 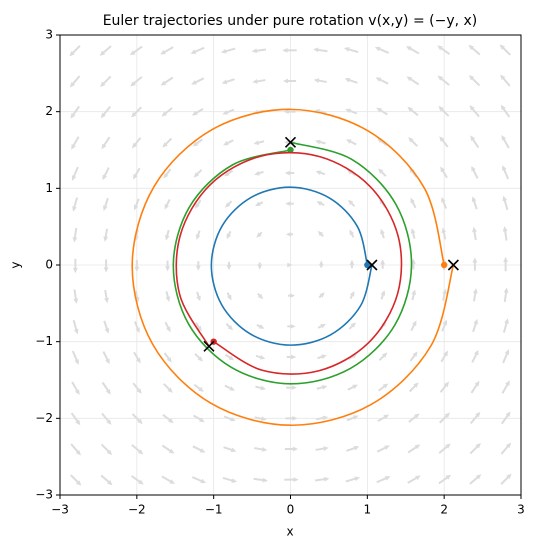 What do you see at coordinates (368, 510) in the screenshot?
I see `x-tick-label: 1` at bounding box center [368, 510].